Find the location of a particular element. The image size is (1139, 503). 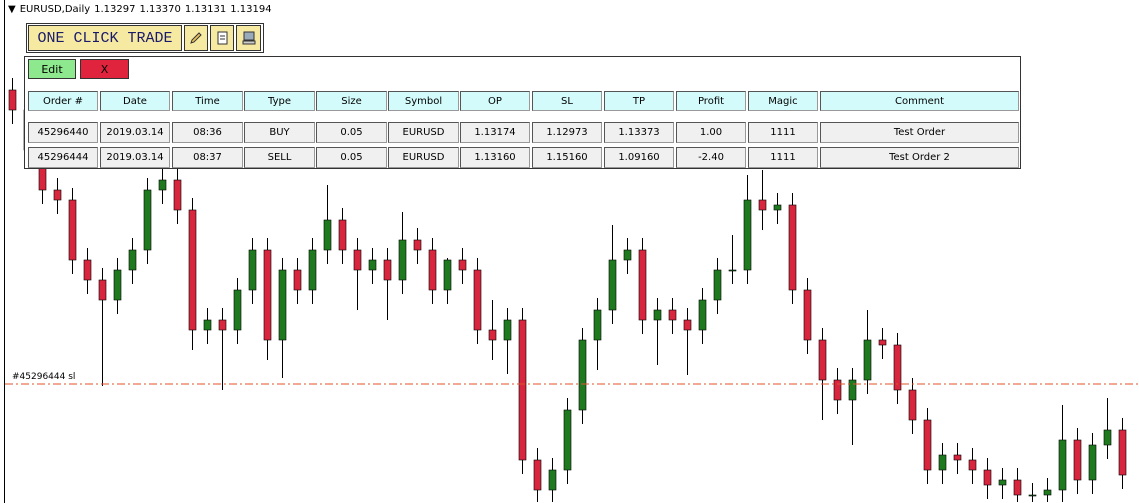

table-cell: 1.13160 is located at coordinates (495, 157).